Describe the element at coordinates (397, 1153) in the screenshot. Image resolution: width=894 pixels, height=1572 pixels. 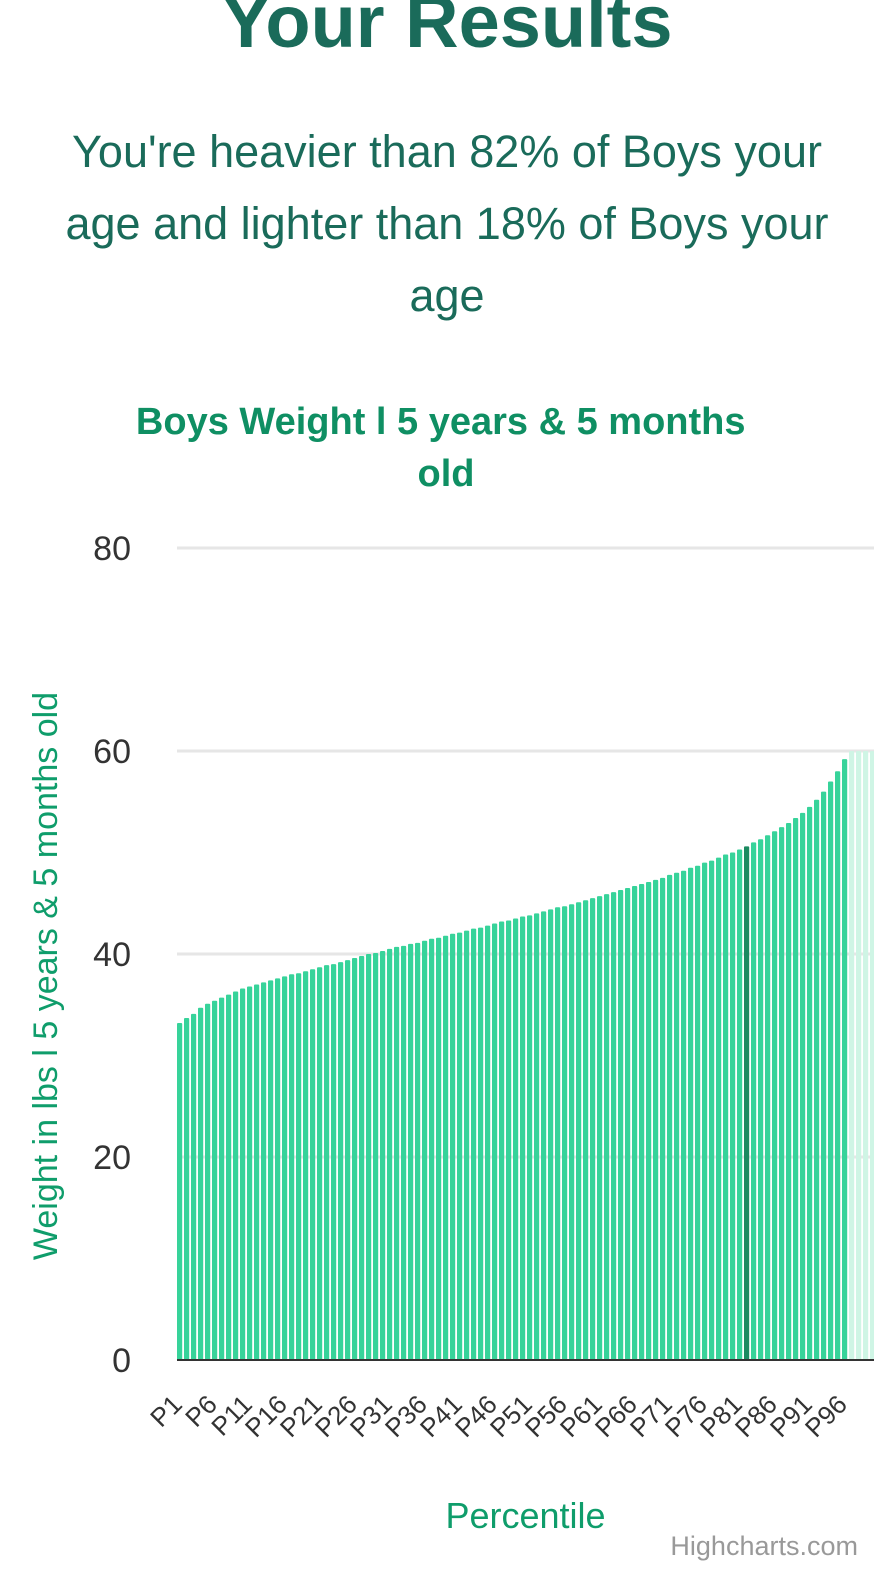
I see `bar-P32` at that location.